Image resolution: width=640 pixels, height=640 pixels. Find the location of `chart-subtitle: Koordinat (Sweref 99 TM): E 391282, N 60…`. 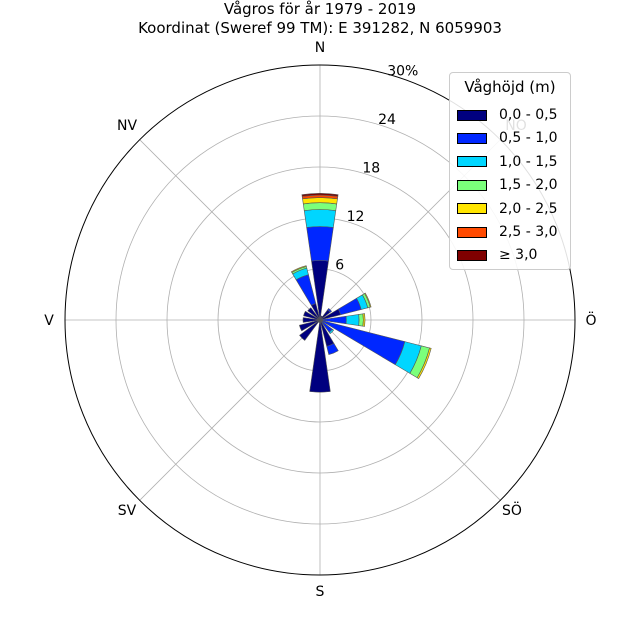

chart-subtitle: Koordinat (Sweref 99 TM): E 391282, N 60… is located at coordinates (320, 28).